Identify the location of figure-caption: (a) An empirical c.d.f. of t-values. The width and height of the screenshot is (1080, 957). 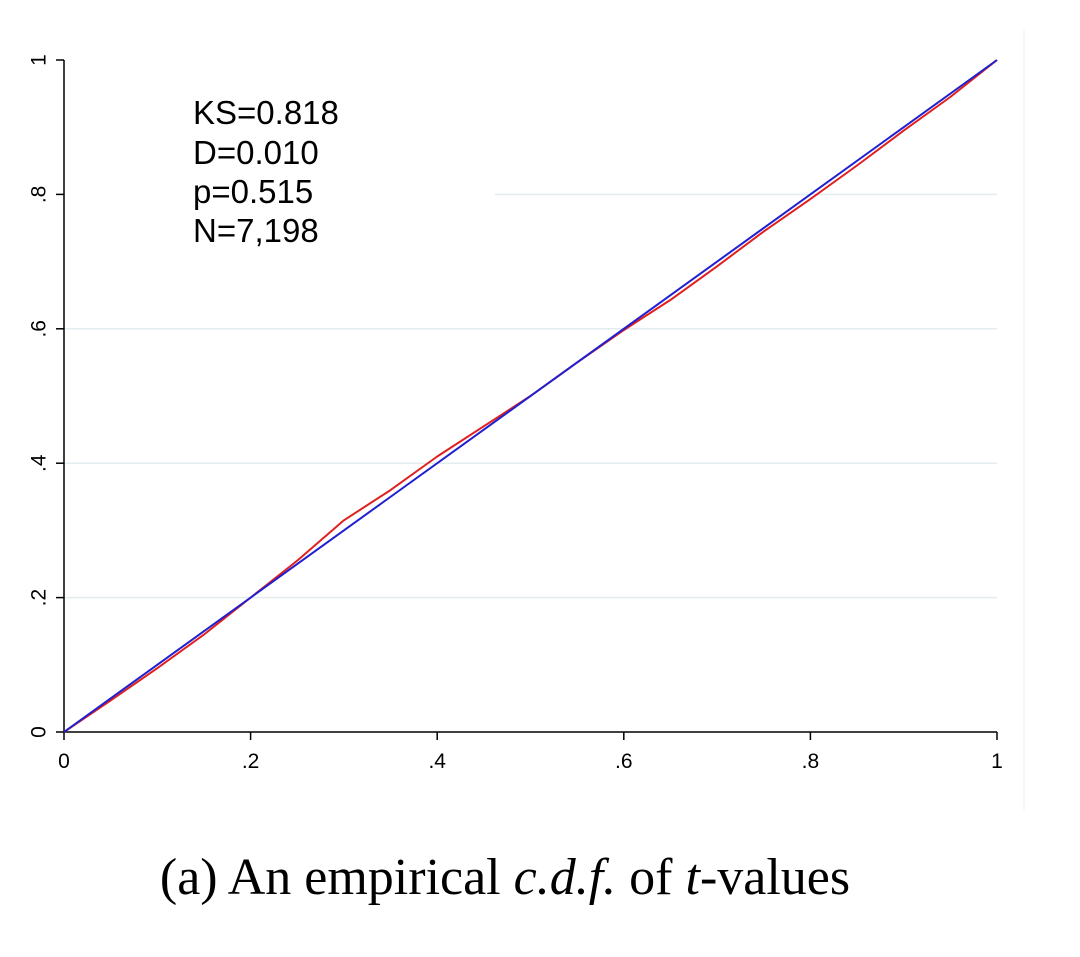
(505, 877).